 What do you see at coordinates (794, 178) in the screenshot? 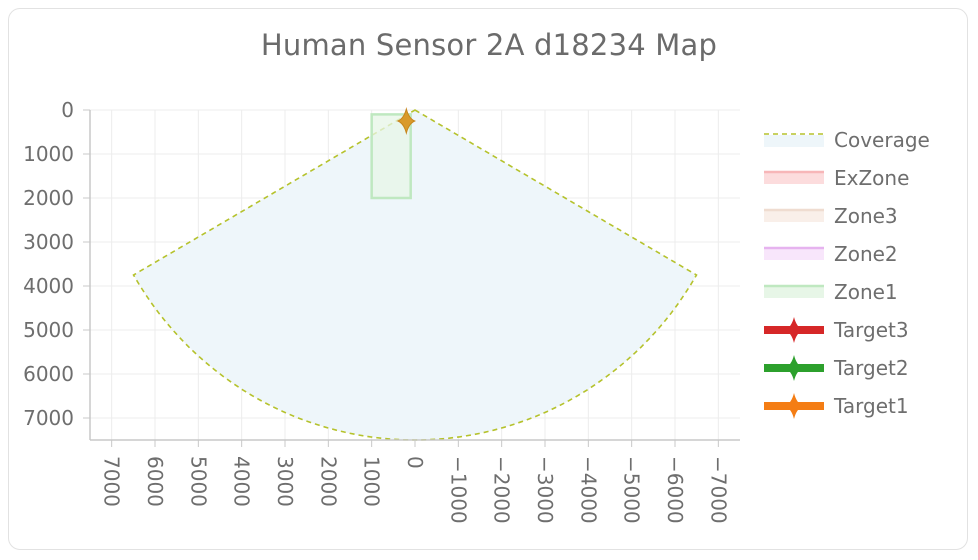
I see `legend-swatch-exzone` at bounding box center [794, 178].